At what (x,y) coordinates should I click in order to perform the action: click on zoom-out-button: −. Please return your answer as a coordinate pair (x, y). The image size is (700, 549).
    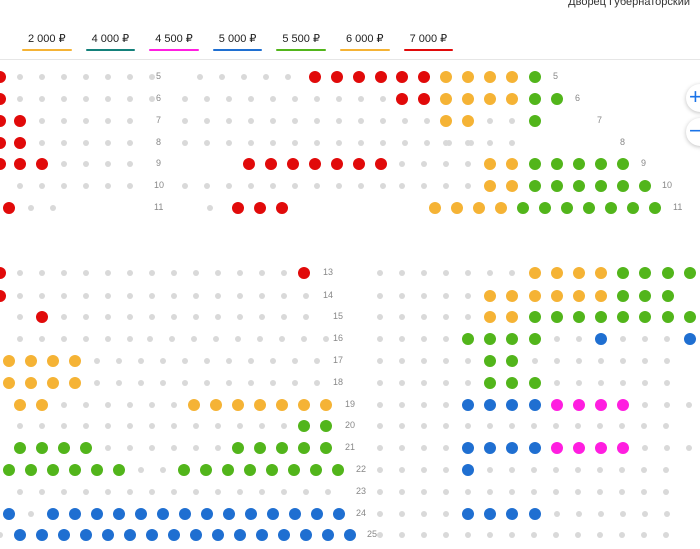
    Looking at the image, I should click on (693, 132).